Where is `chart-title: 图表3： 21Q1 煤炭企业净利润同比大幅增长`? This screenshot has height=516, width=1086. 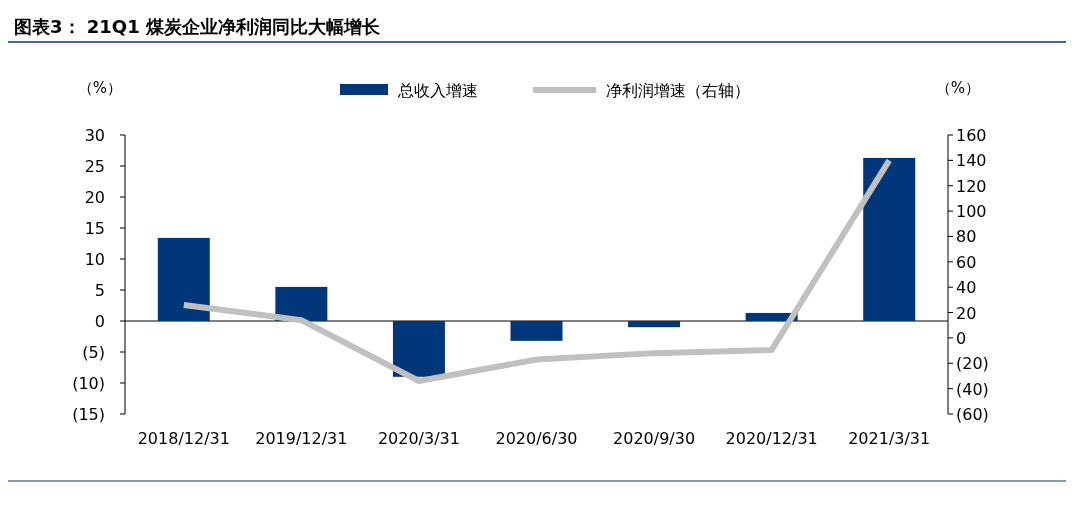
chart-title: 图表3： 21Q1 煤炭企业净利润同比大幅增长 is located at coordinates (197, 26).